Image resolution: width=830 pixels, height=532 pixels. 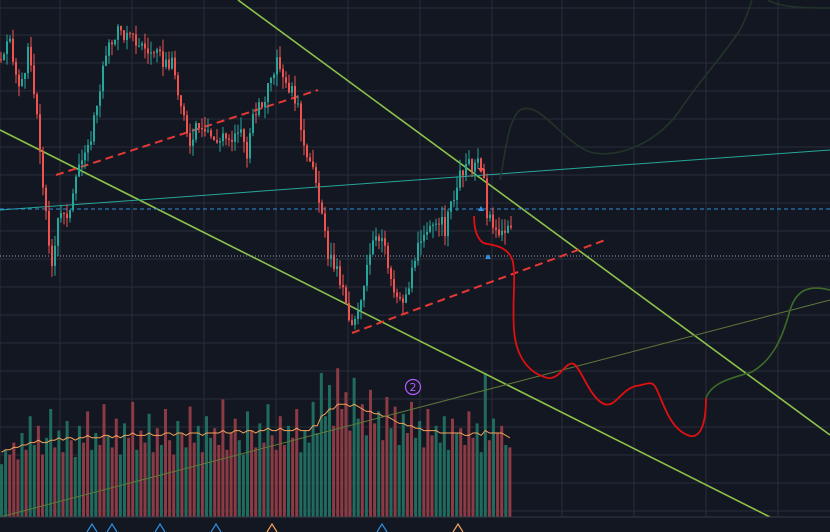 I want to click on time-axis-strip, so click(x=415, y=524).